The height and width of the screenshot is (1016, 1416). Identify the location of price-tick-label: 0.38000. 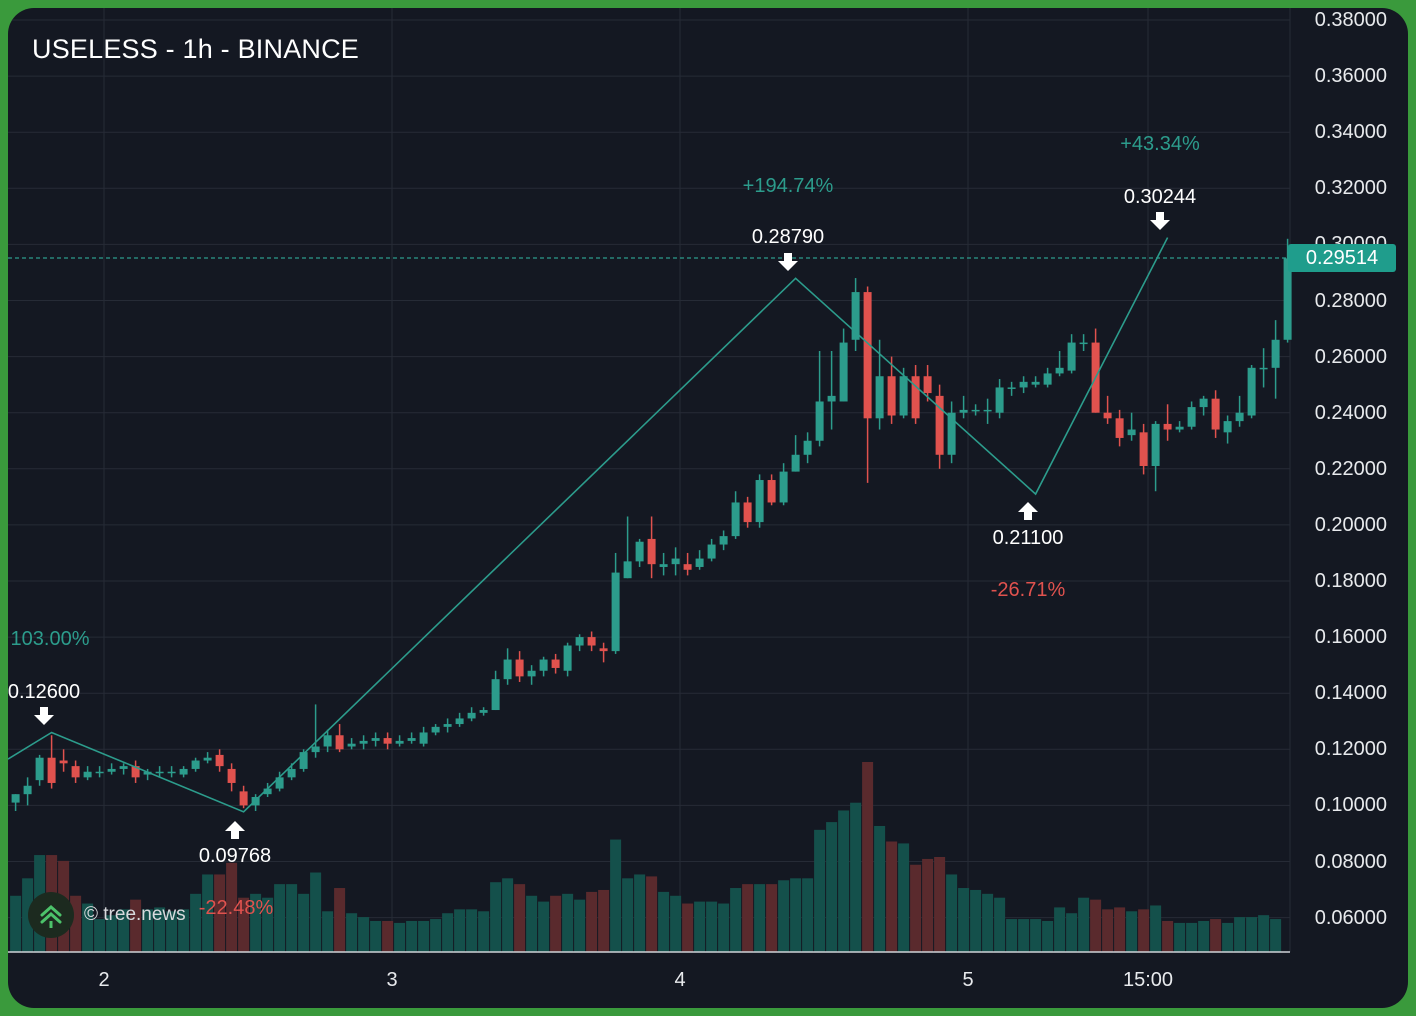
(1350, 20).